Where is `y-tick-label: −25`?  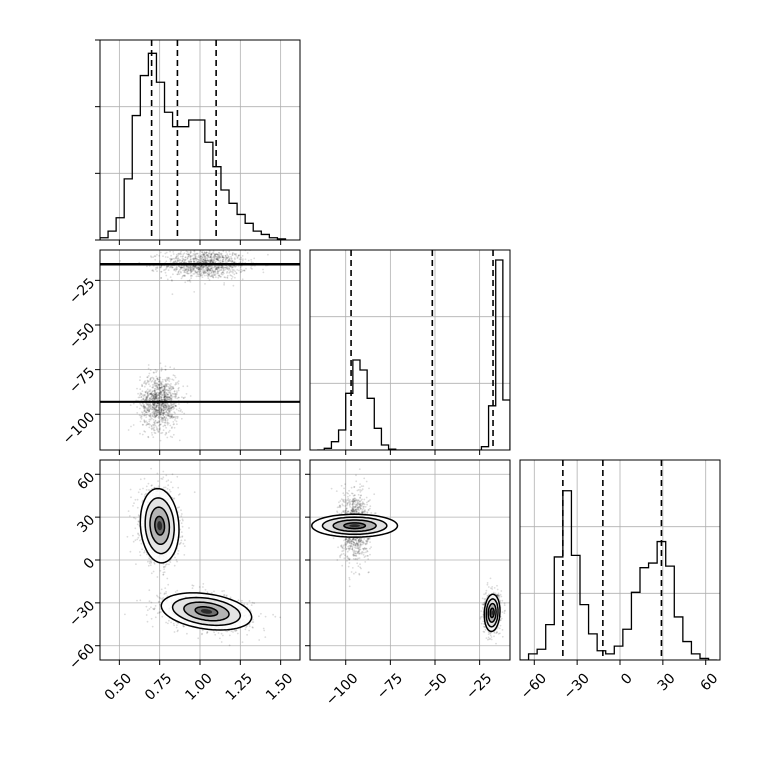
y-tick-label: −25 is located at coordinates (82, 291).